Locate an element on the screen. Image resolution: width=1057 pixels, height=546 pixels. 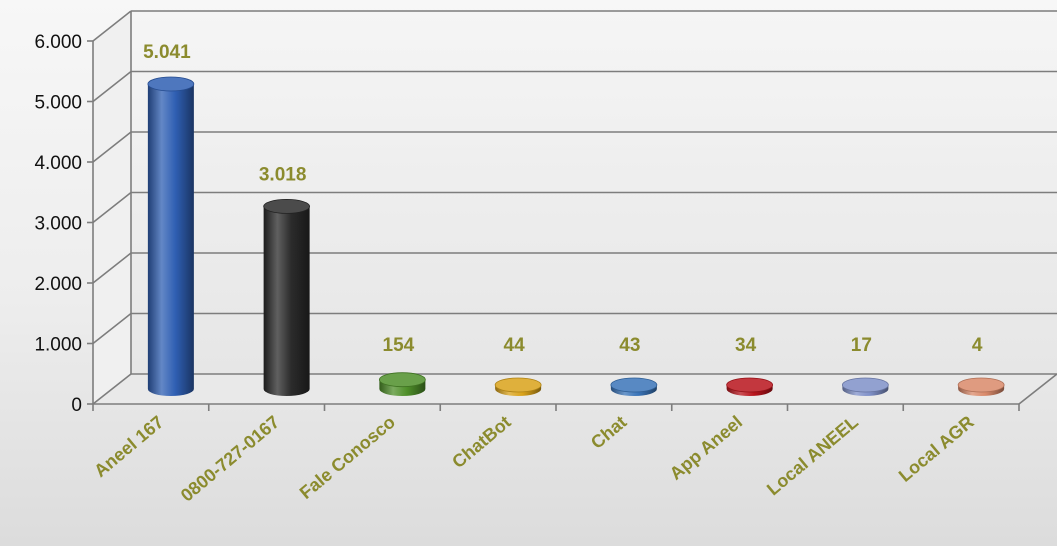
category-label: ChatBot is located at coordinates (481, 442).